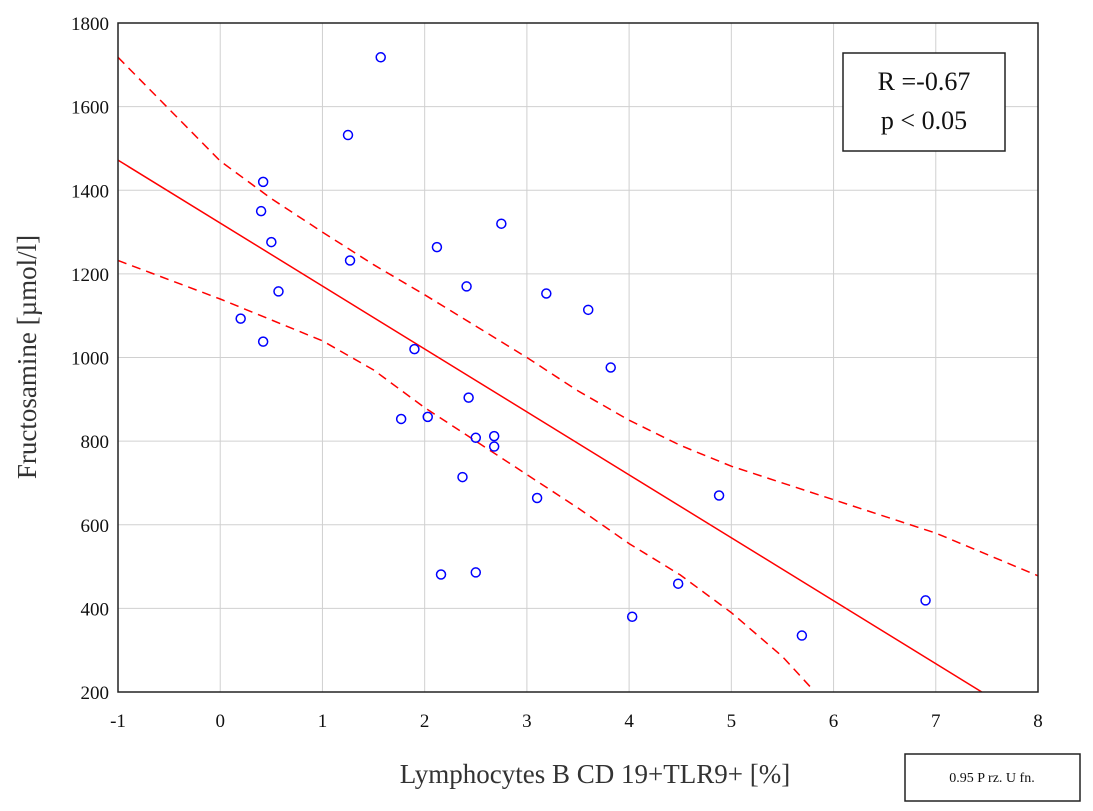  Describe the element at coordinates (936, 721) in the screenshot. I see `x-tick-label: 7` at that location.